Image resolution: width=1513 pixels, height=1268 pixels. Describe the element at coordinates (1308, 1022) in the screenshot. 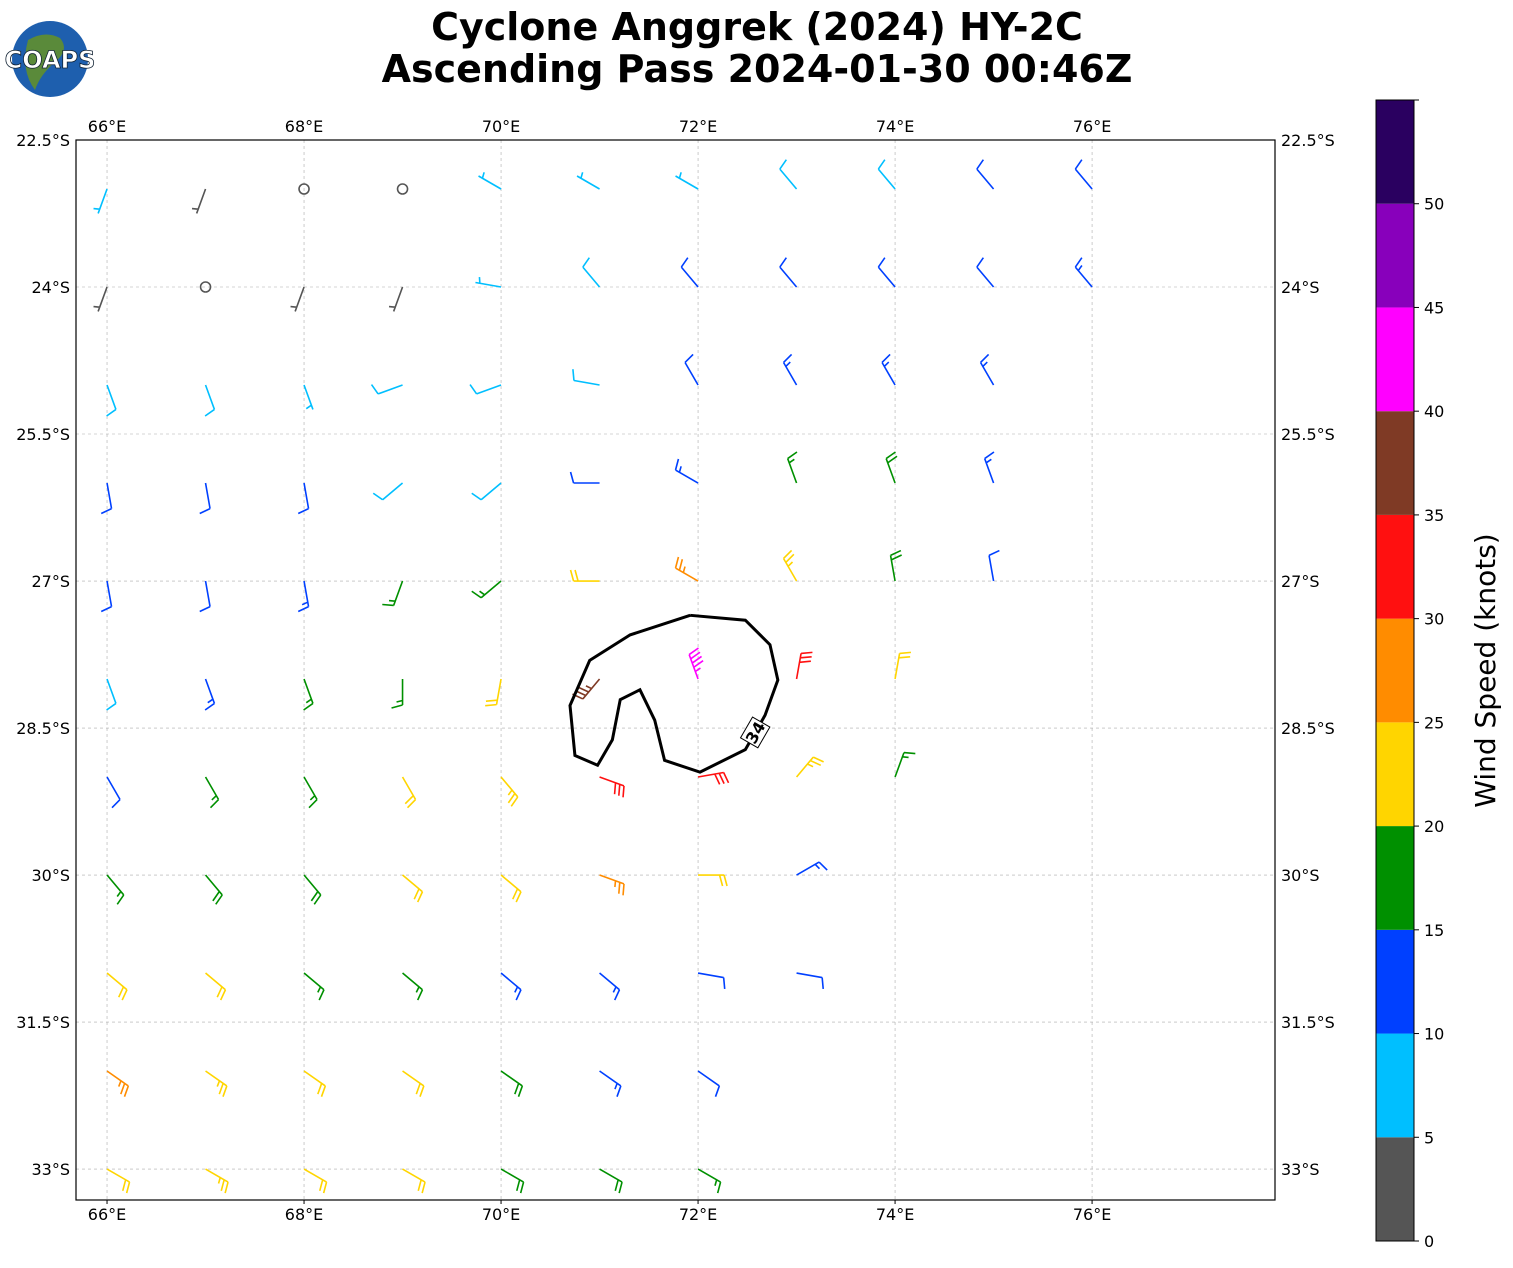

I see `y-tick-label: 31.5°S` at that location.